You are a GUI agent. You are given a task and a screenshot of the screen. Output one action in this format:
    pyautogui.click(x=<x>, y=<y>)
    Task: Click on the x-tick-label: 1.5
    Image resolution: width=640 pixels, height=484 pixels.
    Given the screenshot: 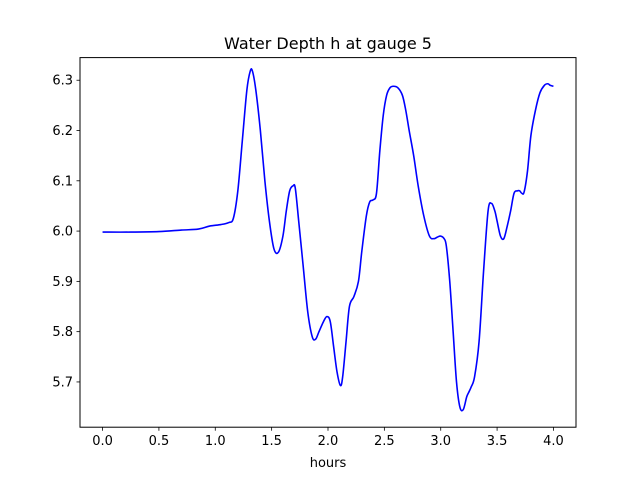 What is the action you would take?
    pyautogui.click(x=271, y=441)
    